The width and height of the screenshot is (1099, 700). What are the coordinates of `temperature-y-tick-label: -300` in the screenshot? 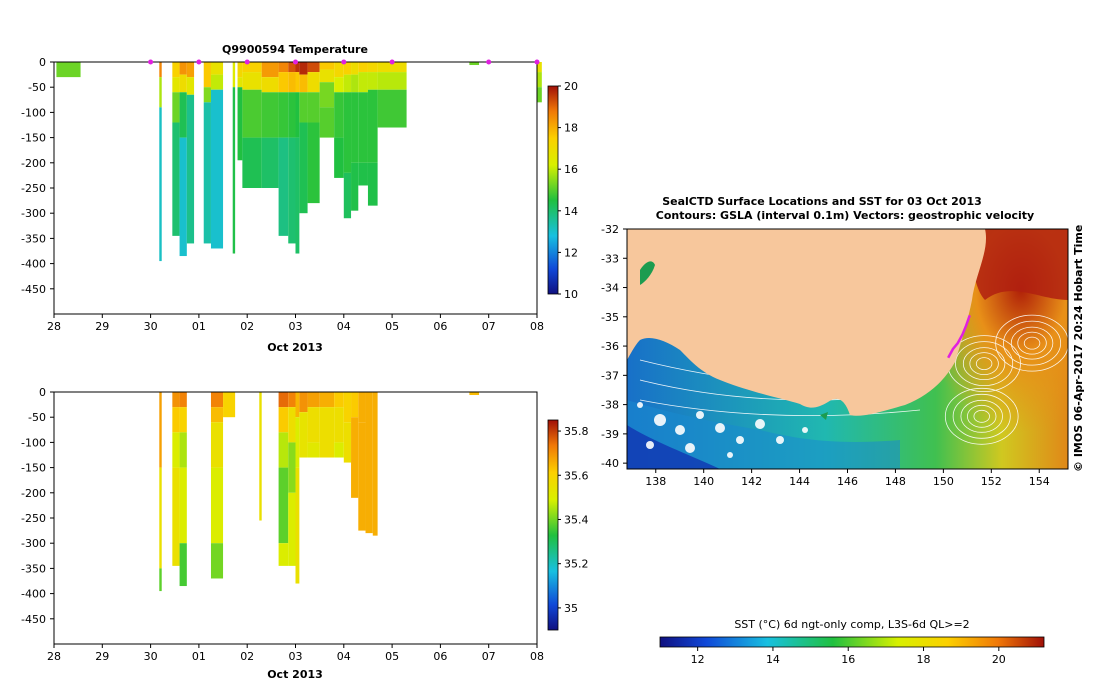 It's located at (33, 213).